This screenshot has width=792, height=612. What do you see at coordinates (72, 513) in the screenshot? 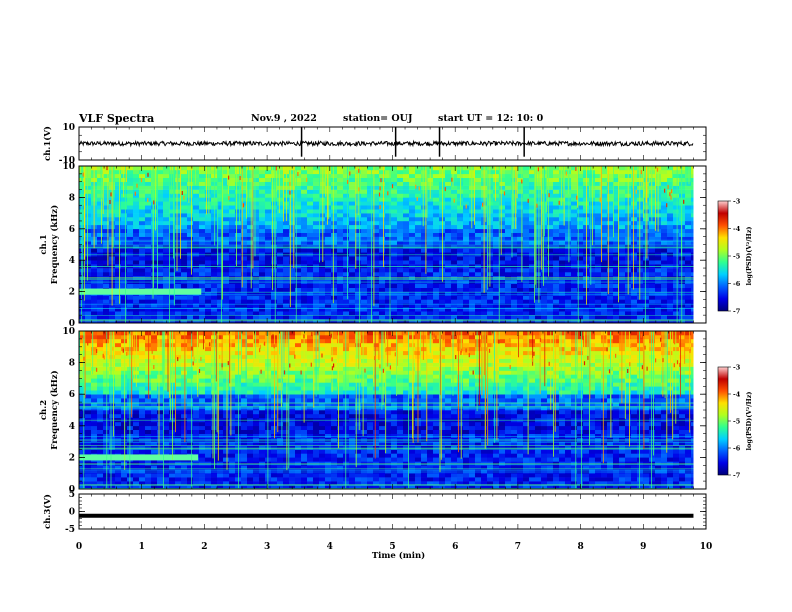
I see `ch3-wave-tick-1: 0` at bounding box center [72, 513].